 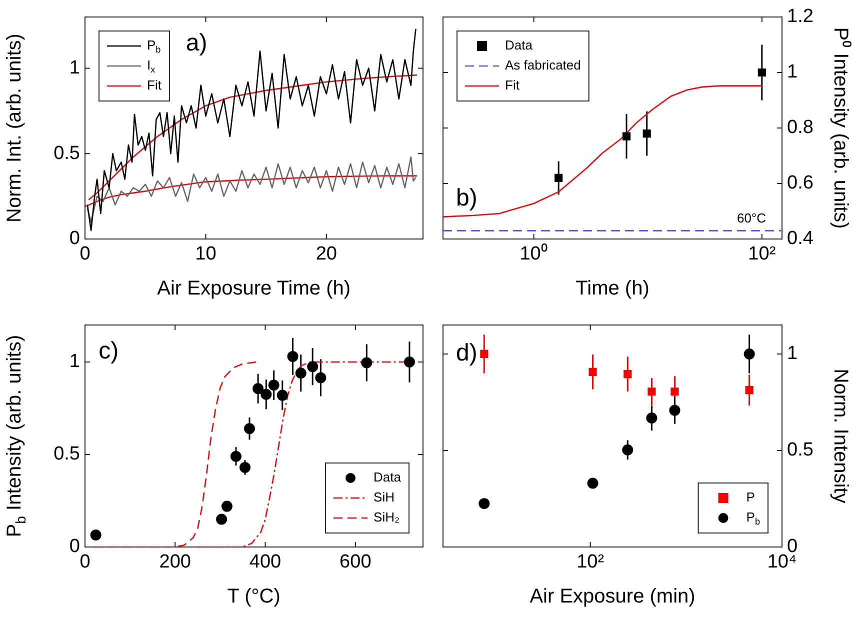 I want to click on y2-tick-label: 1.2, so click(x=800, y=17).